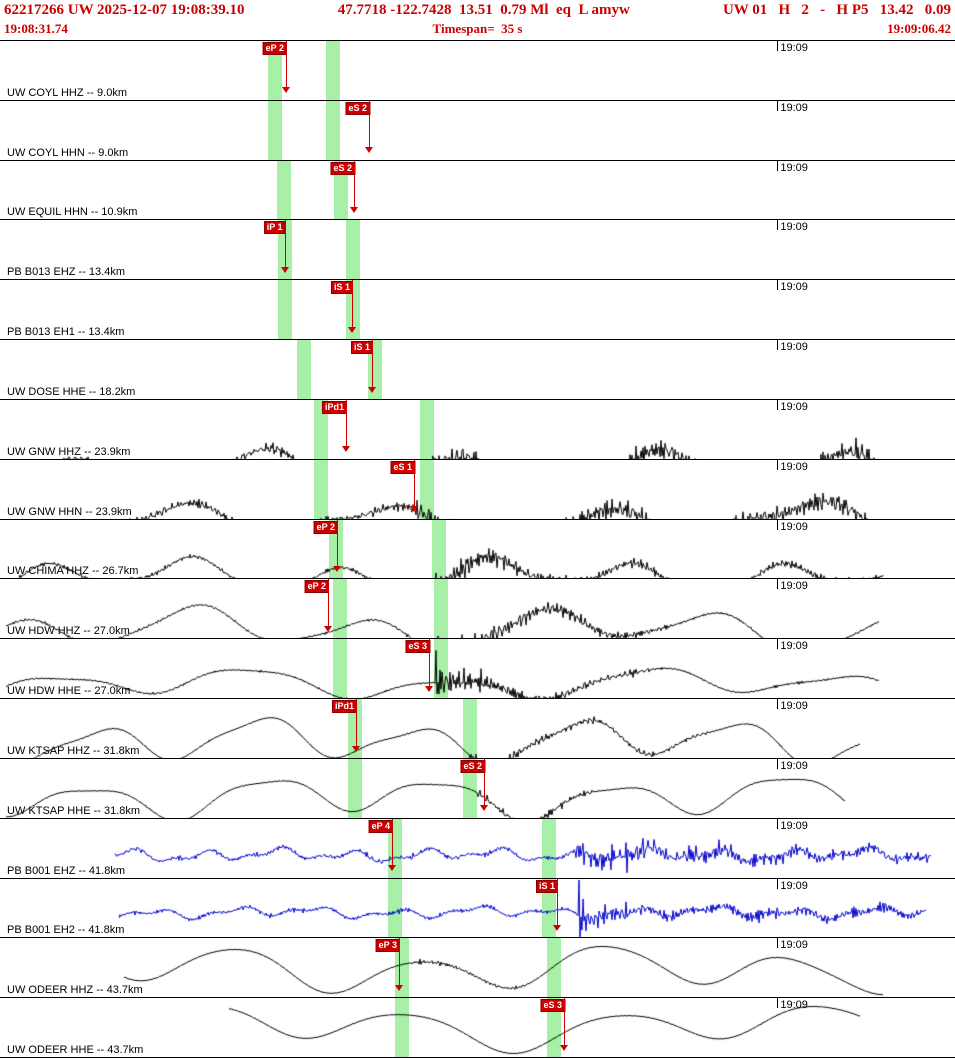 This screenshot has height=1058, width=955. I want to click on trace-row: 19:09 PB B013 EH1 -- 13.4km iS 1, so click(477, 309).